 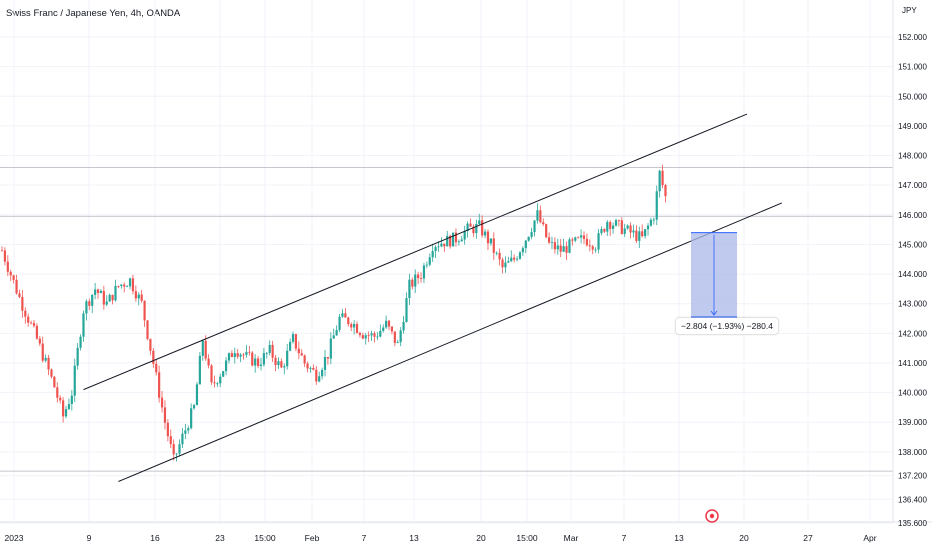 What do you see at coordinates (679, 538) in the screenshot?
I see `x-tick-label: 13` at bounding box center [679, 538].